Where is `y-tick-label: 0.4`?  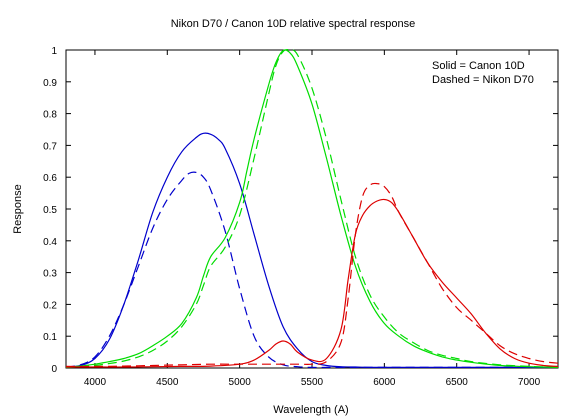
y-tick-label: 0.4 is located at coordinates (50, 242).